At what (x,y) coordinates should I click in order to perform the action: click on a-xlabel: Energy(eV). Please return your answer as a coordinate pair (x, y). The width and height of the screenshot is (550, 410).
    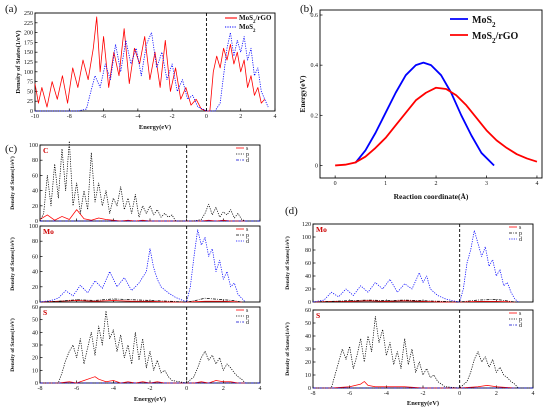
    Looking at the image, I should click on (155, 127).